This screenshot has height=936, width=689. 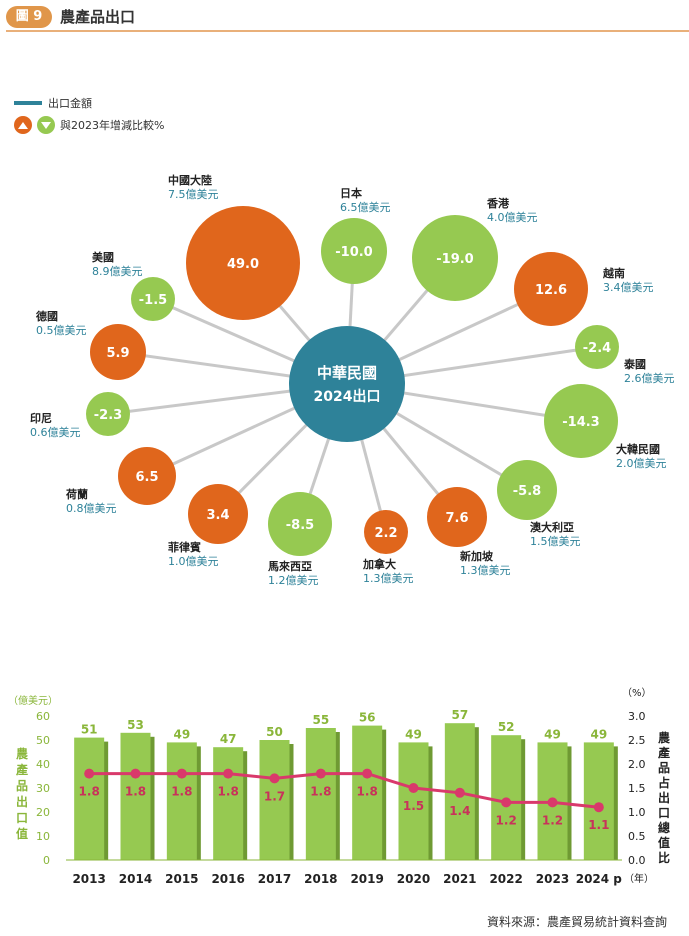 I want to click on bar-value-label: 50, so click(x=274, y=732).